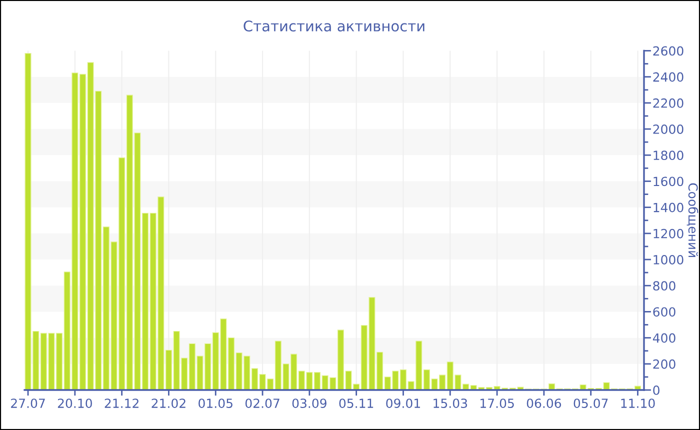 Image resolution: width=700 pixels, height=430 pixels. Describe the element at coordinates (638, 403) in the screenshot. I see `x-tick-label: 11.10` at that location.